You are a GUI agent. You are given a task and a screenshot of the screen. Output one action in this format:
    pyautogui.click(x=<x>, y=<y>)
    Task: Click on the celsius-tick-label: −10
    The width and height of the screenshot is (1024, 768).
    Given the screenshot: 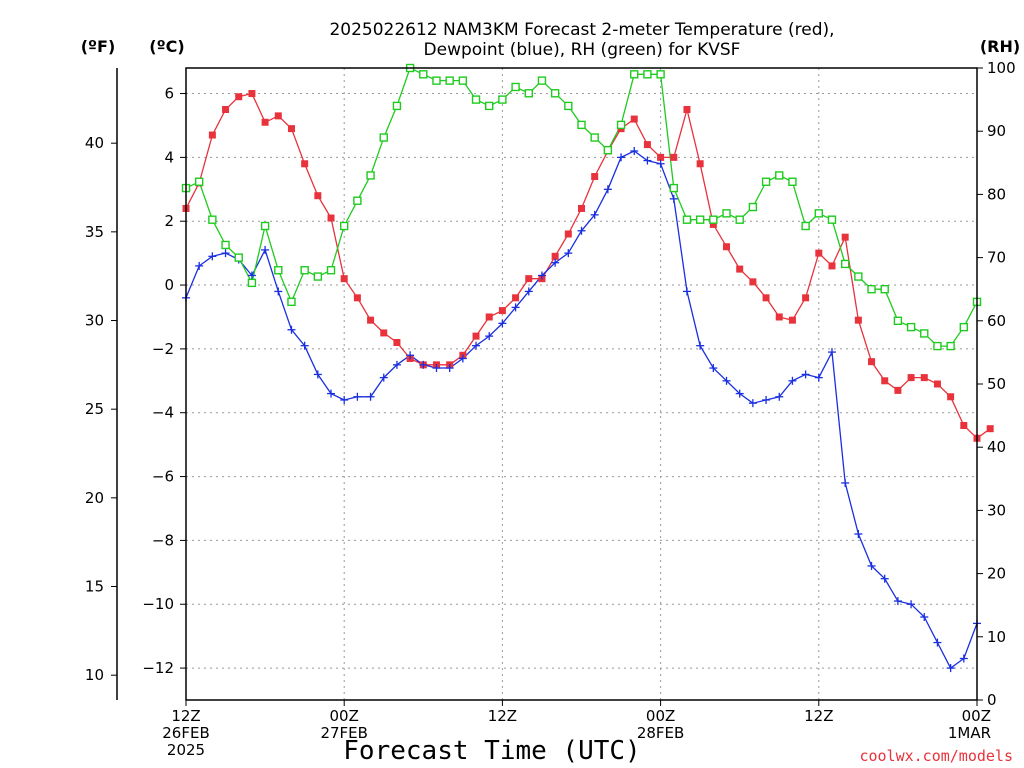 What is the action you would take?
    pyautogui.click(x=158, y=604)
    